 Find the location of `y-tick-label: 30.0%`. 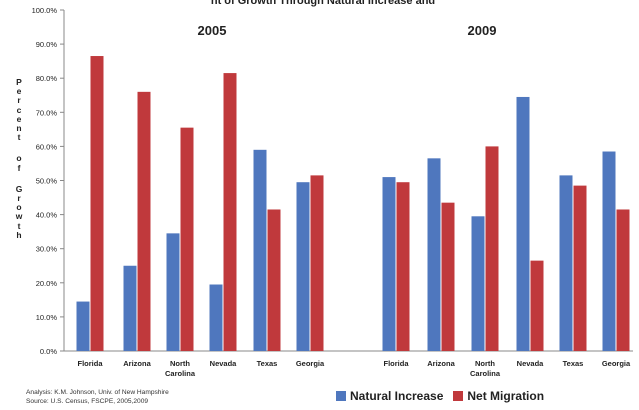

y-tick-label: 30.0% is located at coordinates (47, 249).